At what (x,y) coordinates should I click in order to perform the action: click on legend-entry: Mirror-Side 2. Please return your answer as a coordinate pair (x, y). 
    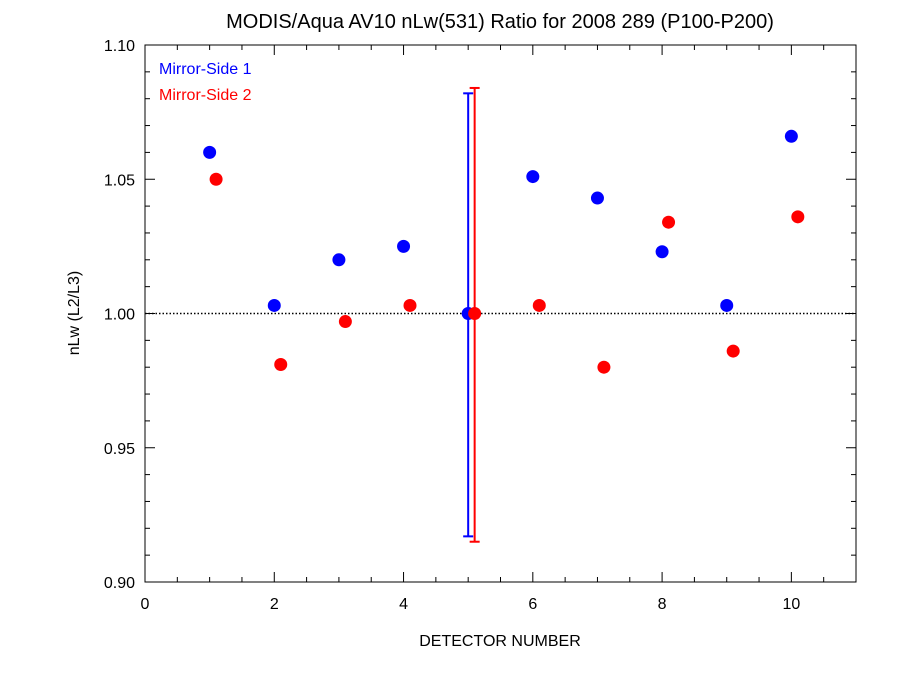
    Looking at the image, I should click on (205, 95).